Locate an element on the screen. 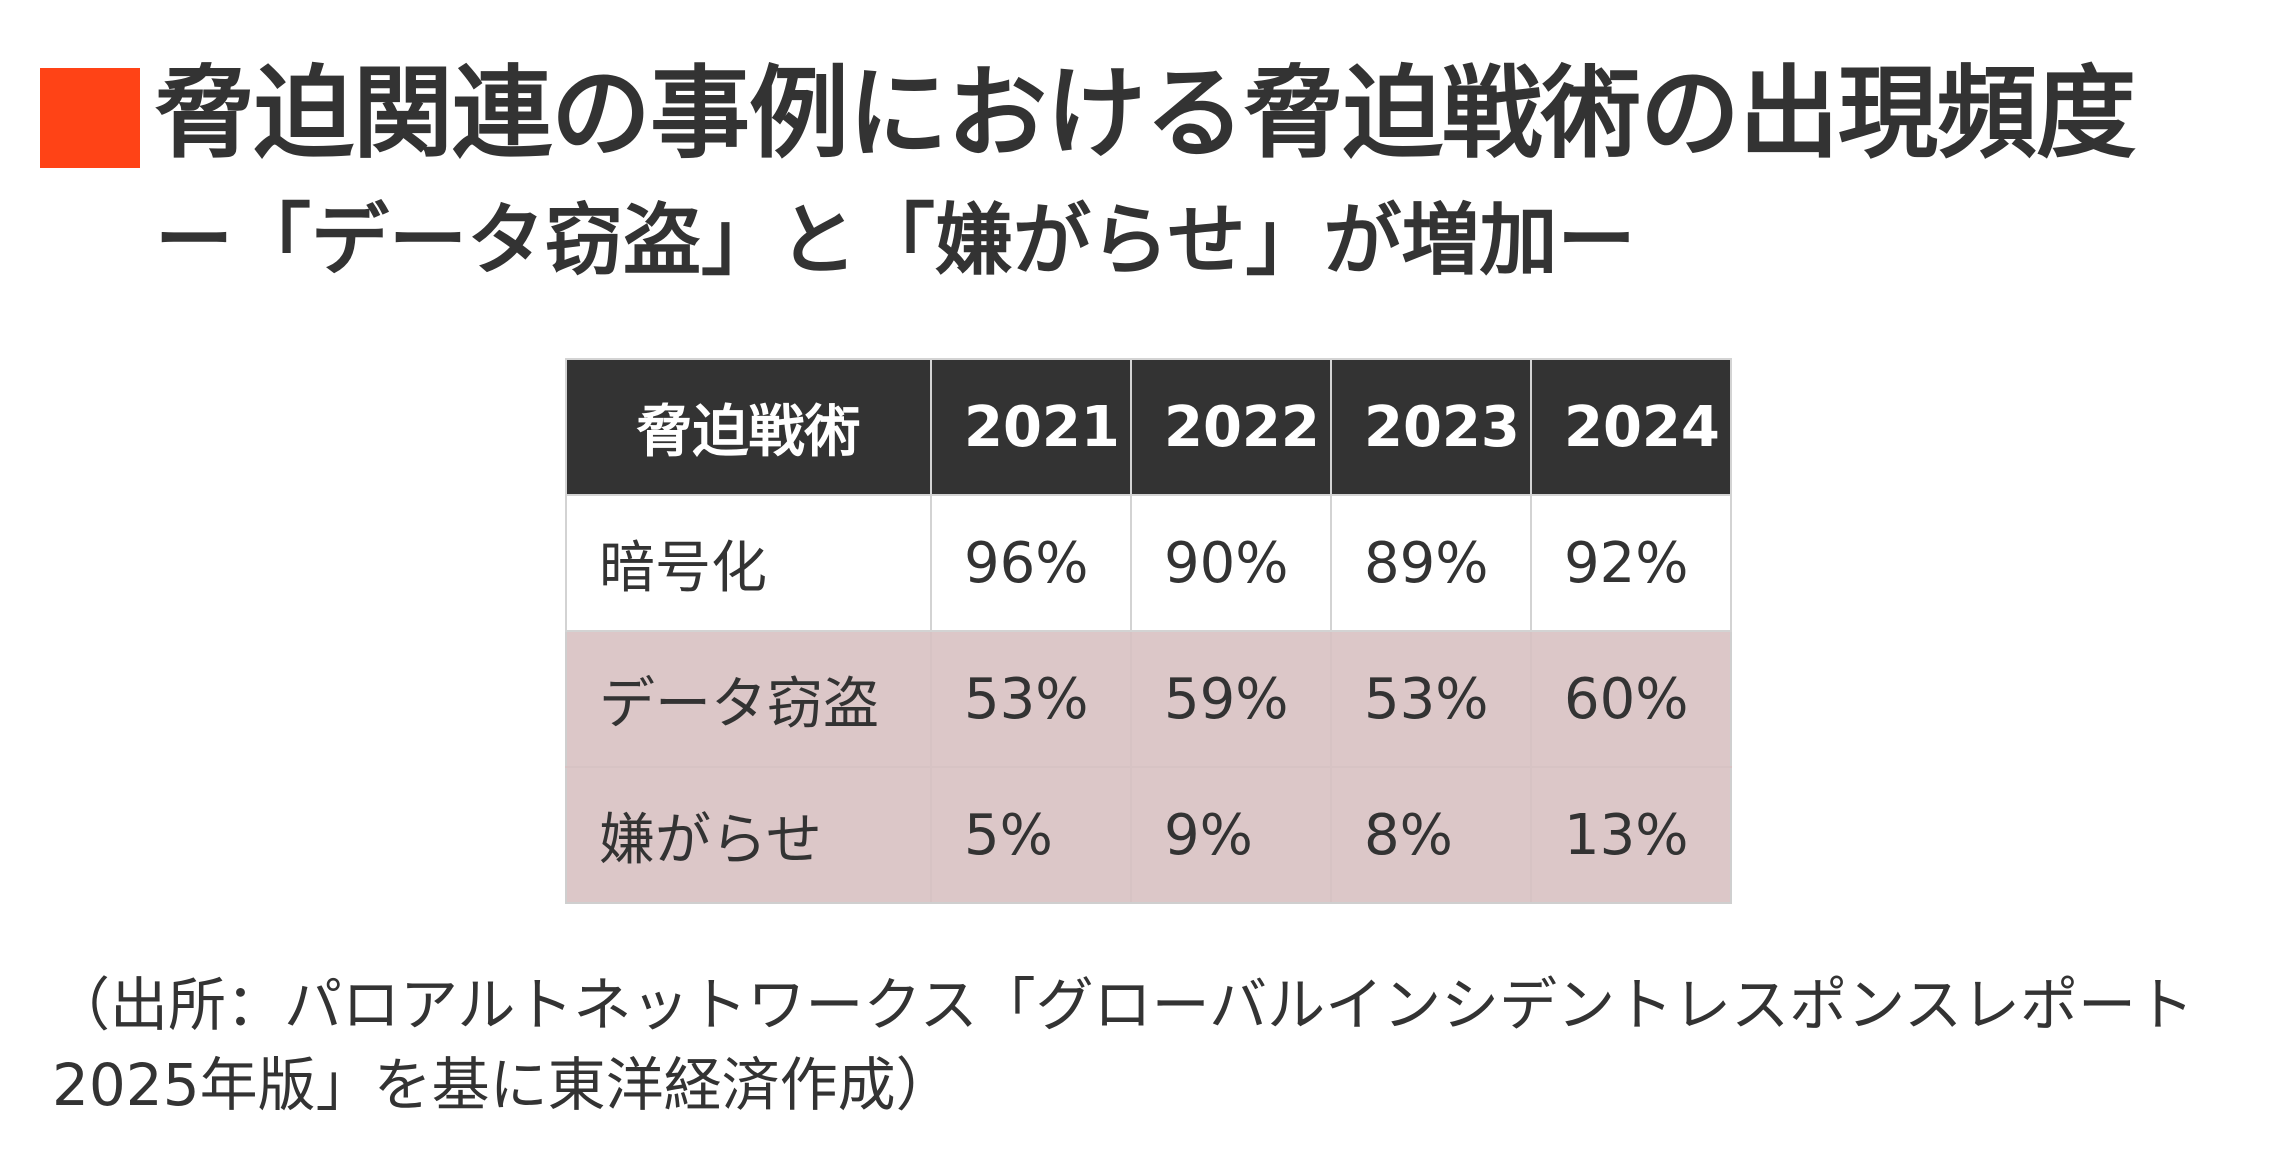 The image size is (2280, 1160). table-cell: 89% is located at coordinates (1431, 563).